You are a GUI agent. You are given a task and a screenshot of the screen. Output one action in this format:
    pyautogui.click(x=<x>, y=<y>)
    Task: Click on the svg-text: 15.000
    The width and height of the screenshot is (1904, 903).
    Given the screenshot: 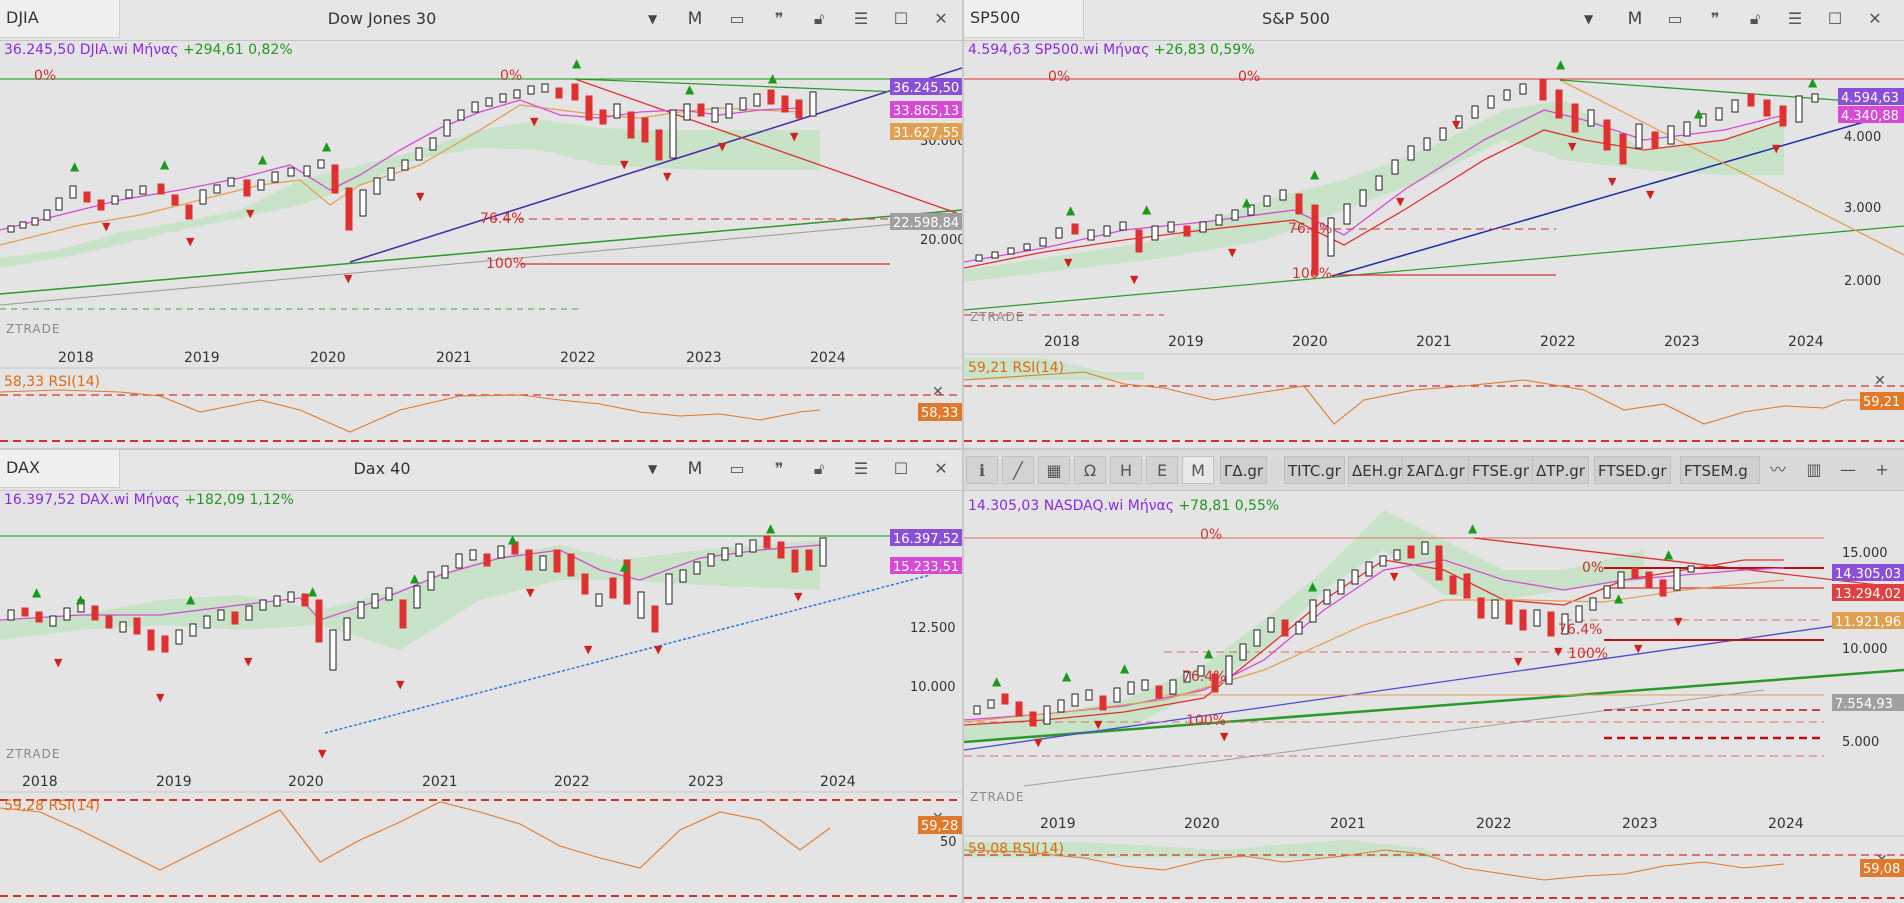 What is the action you would take?
    pyautogui.click(x=1865, y=553)
    